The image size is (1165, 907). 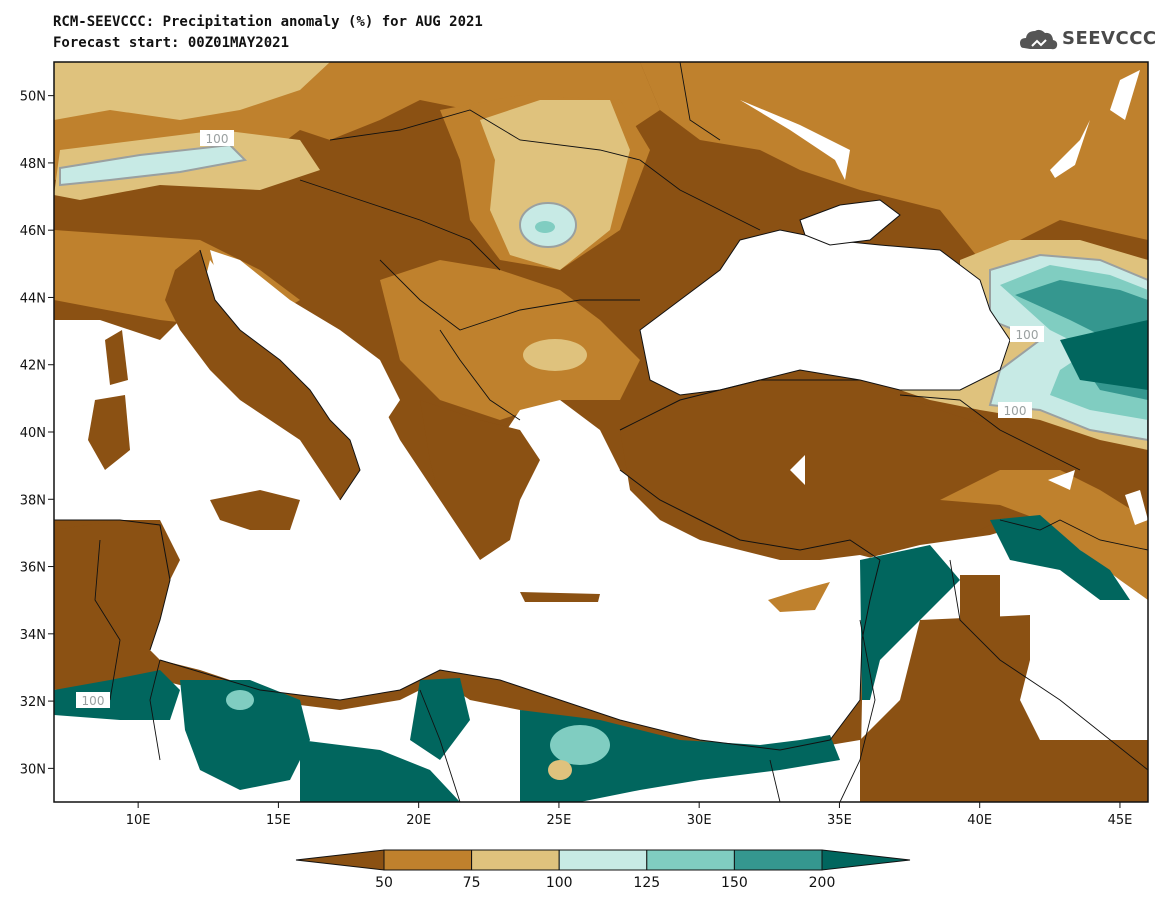 I want to click on colorbar-label: 125, so click(x=646, y=883).